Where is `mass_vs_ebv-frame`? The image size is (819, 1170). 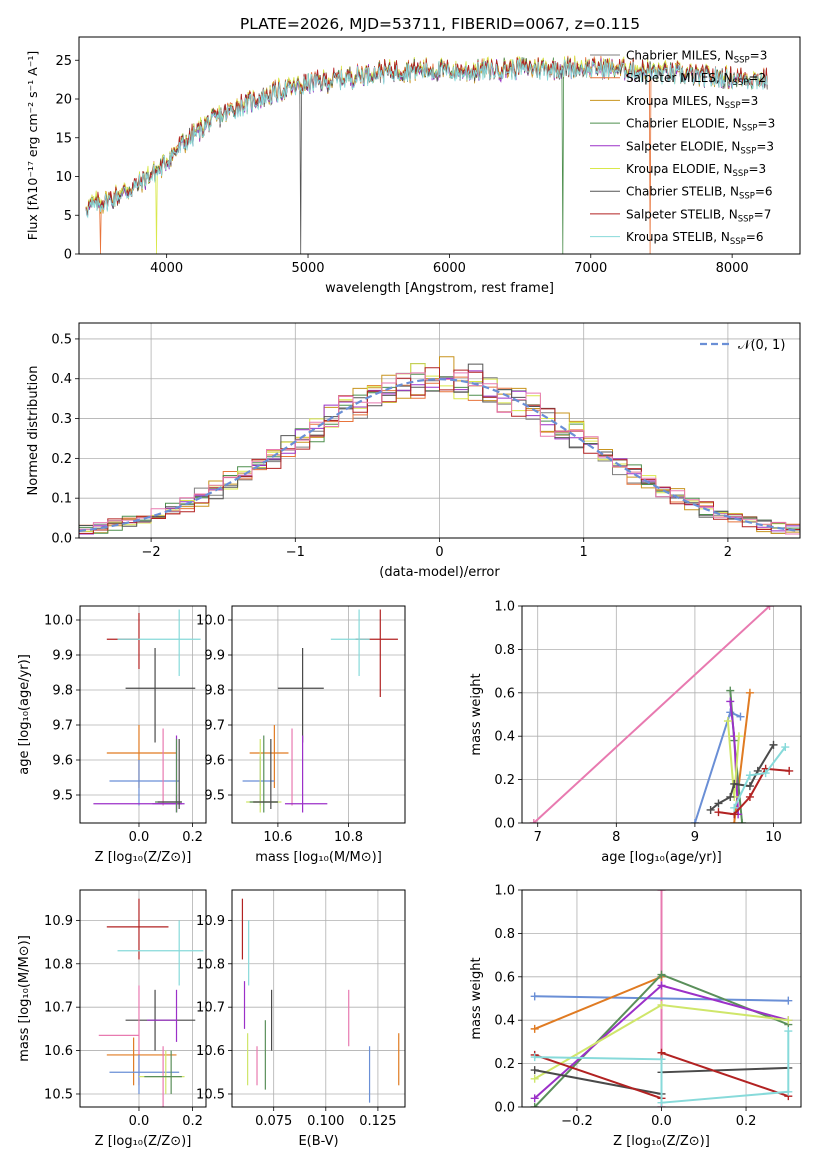 mass_vs_ebv-frame is located at coordinates (318, 998).